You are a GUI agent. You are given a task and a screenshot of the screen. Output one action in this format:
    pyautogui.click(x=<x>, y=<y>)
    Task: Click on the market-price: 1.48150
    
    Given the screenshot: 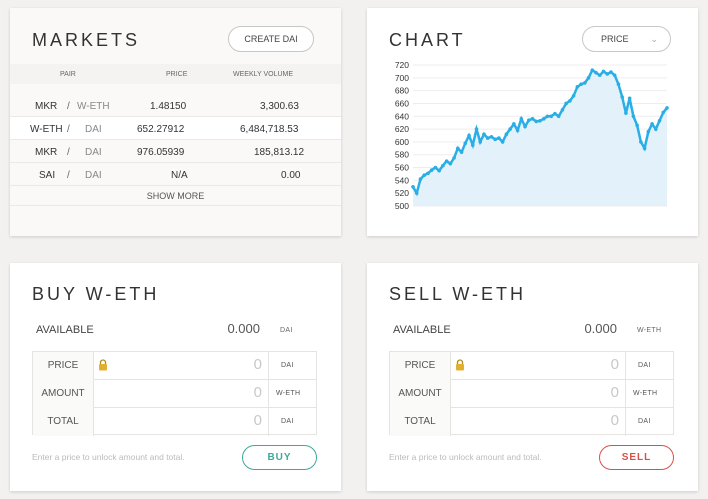 What is the action you would take?
    pyautogui.click(x=168, y=106)
    